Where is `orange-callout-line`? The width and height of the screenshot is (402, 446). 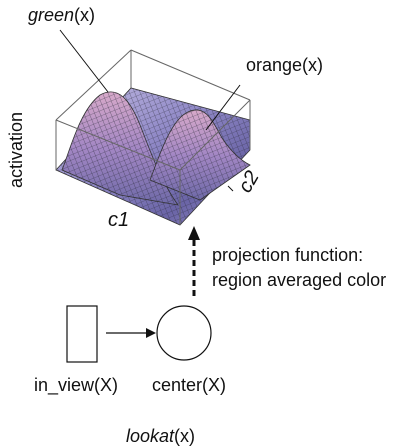
orange-callout-line is located at coordinates (223, 107).